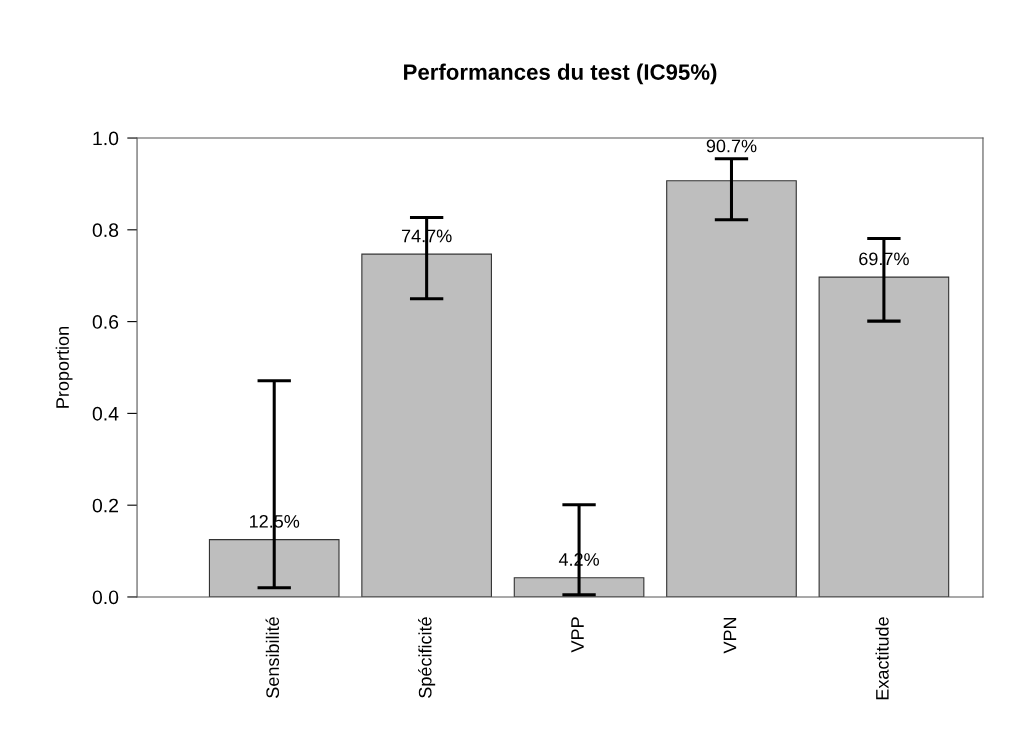 Image resolution: width=1025 pixels, height=735 pixels. What do you see at coordinates (731, 146) in the screenshot?
I see `data-label: 90.7%` at bounding box center [731, 146].